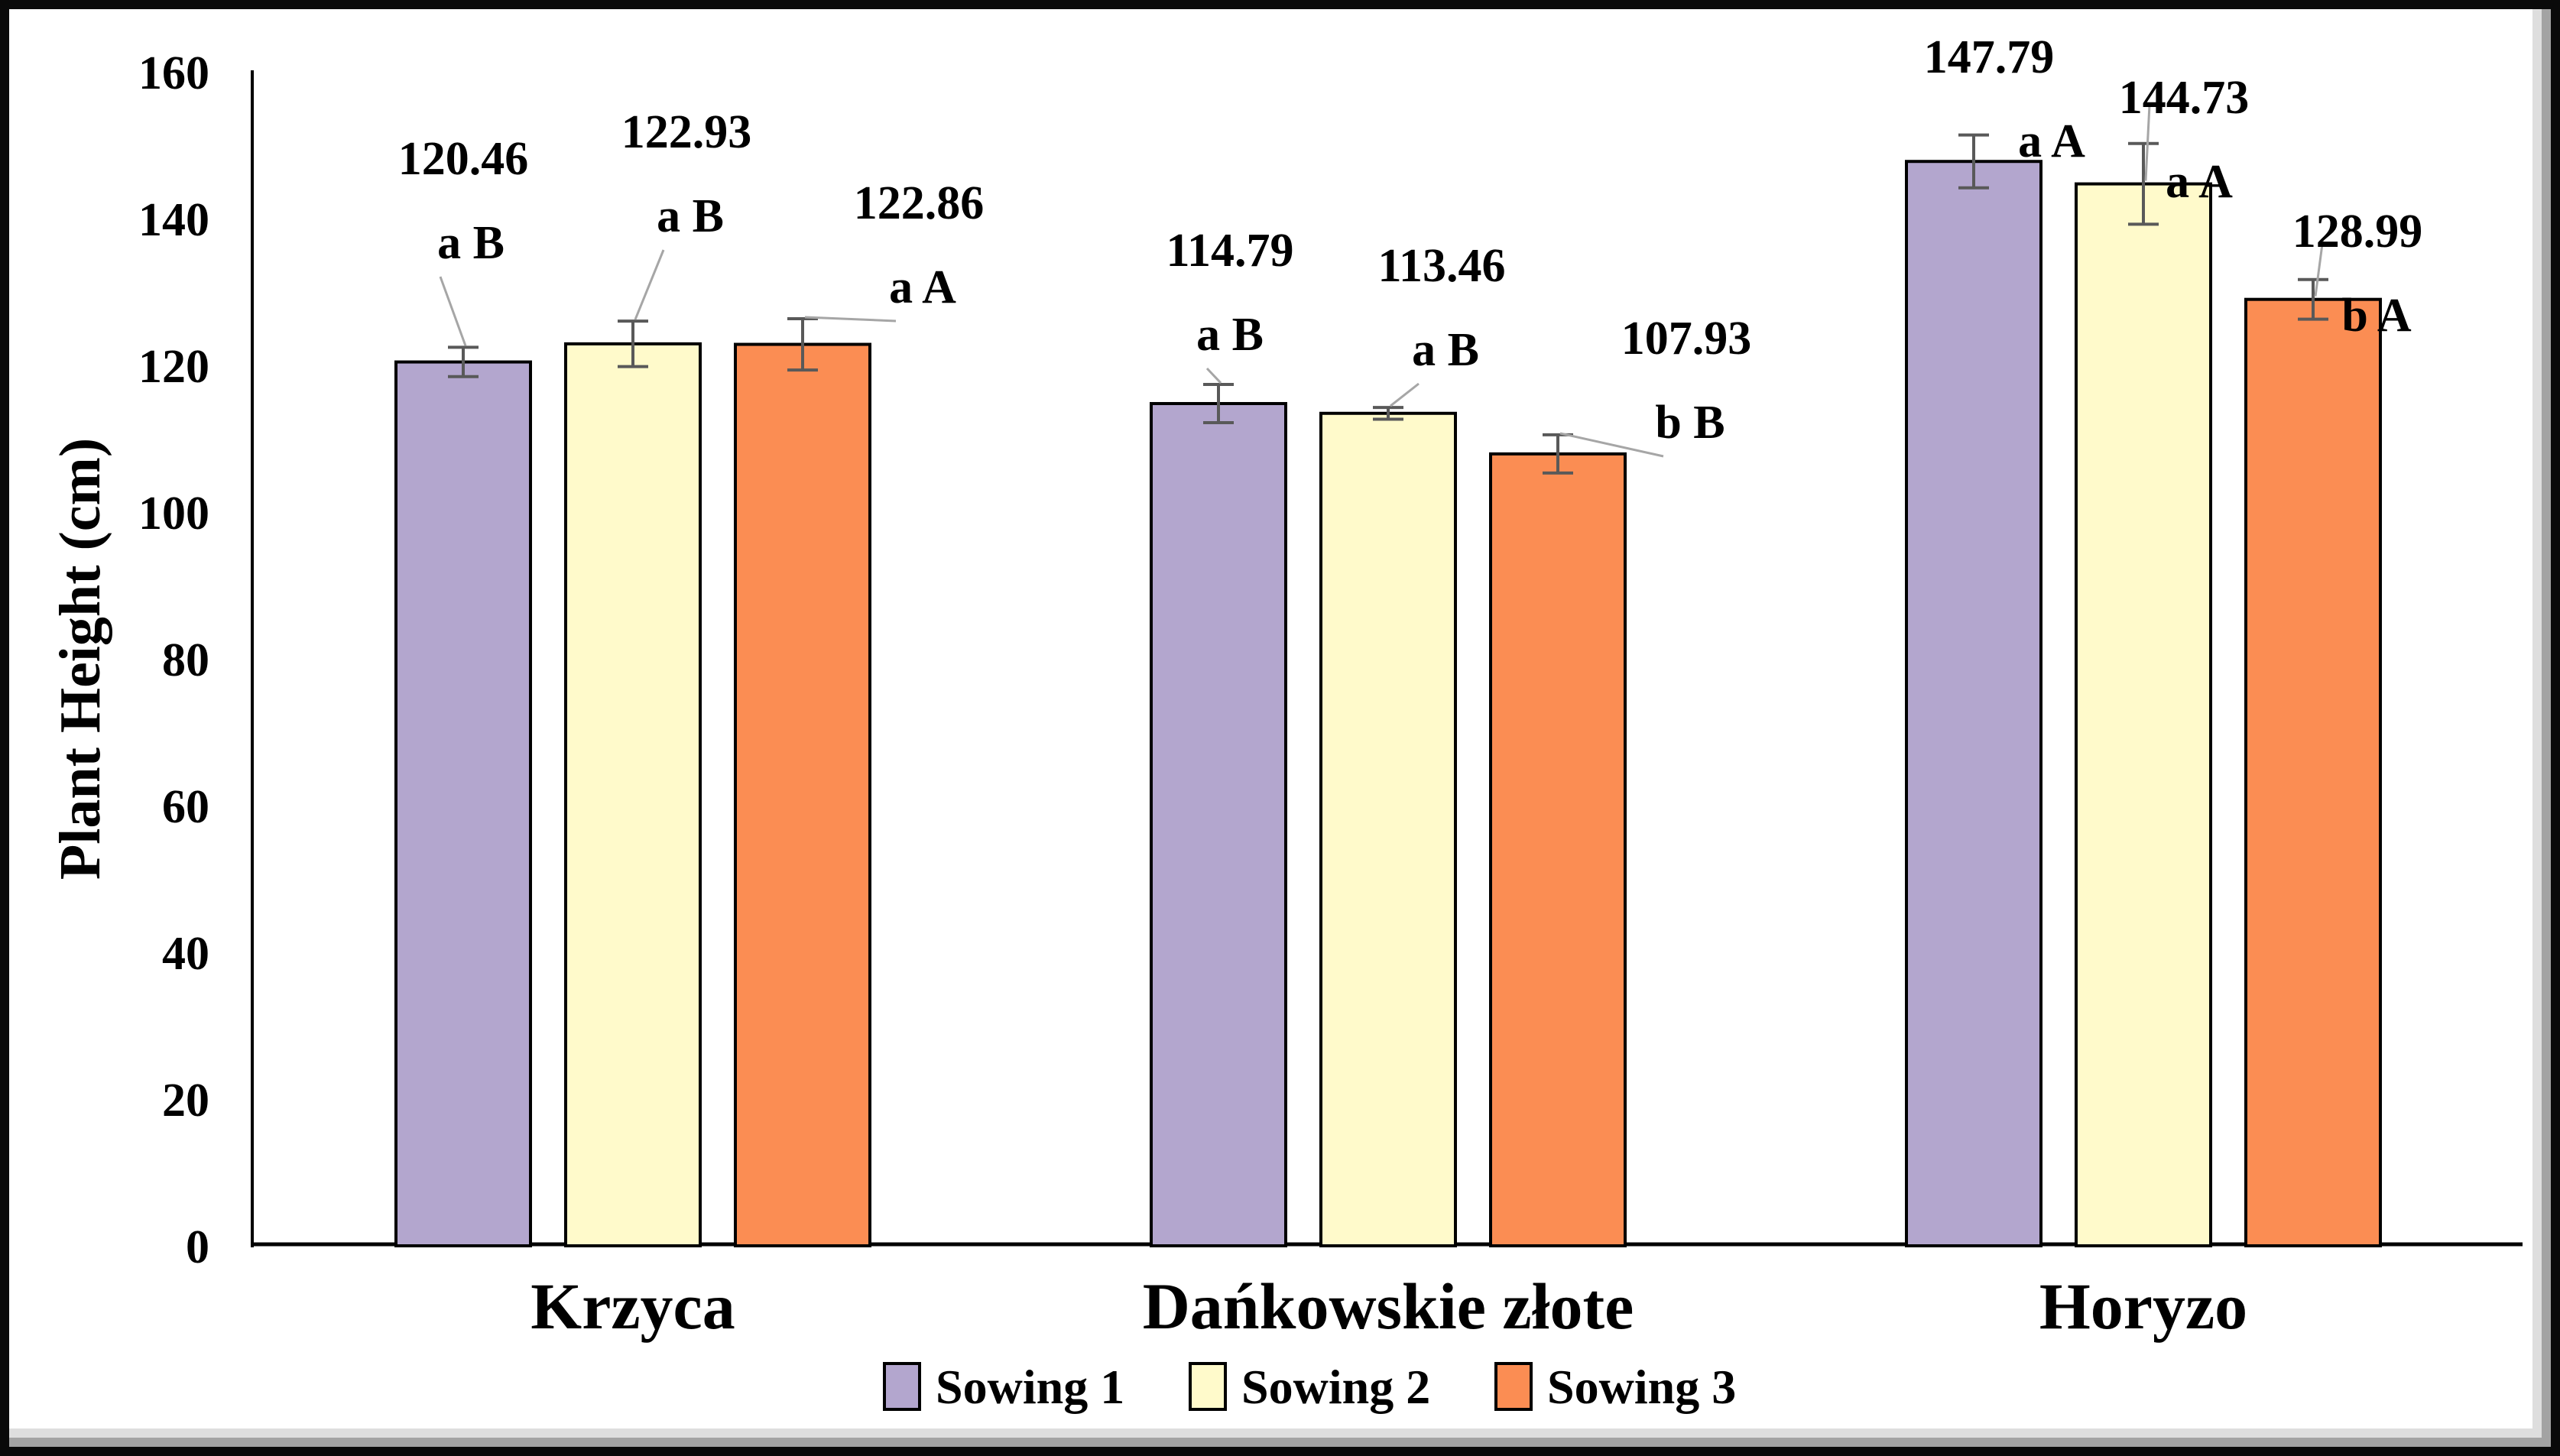  Describe the element at coordinates (185, 954) in the screenshot. I see `y-tick-40: 40` at that location.